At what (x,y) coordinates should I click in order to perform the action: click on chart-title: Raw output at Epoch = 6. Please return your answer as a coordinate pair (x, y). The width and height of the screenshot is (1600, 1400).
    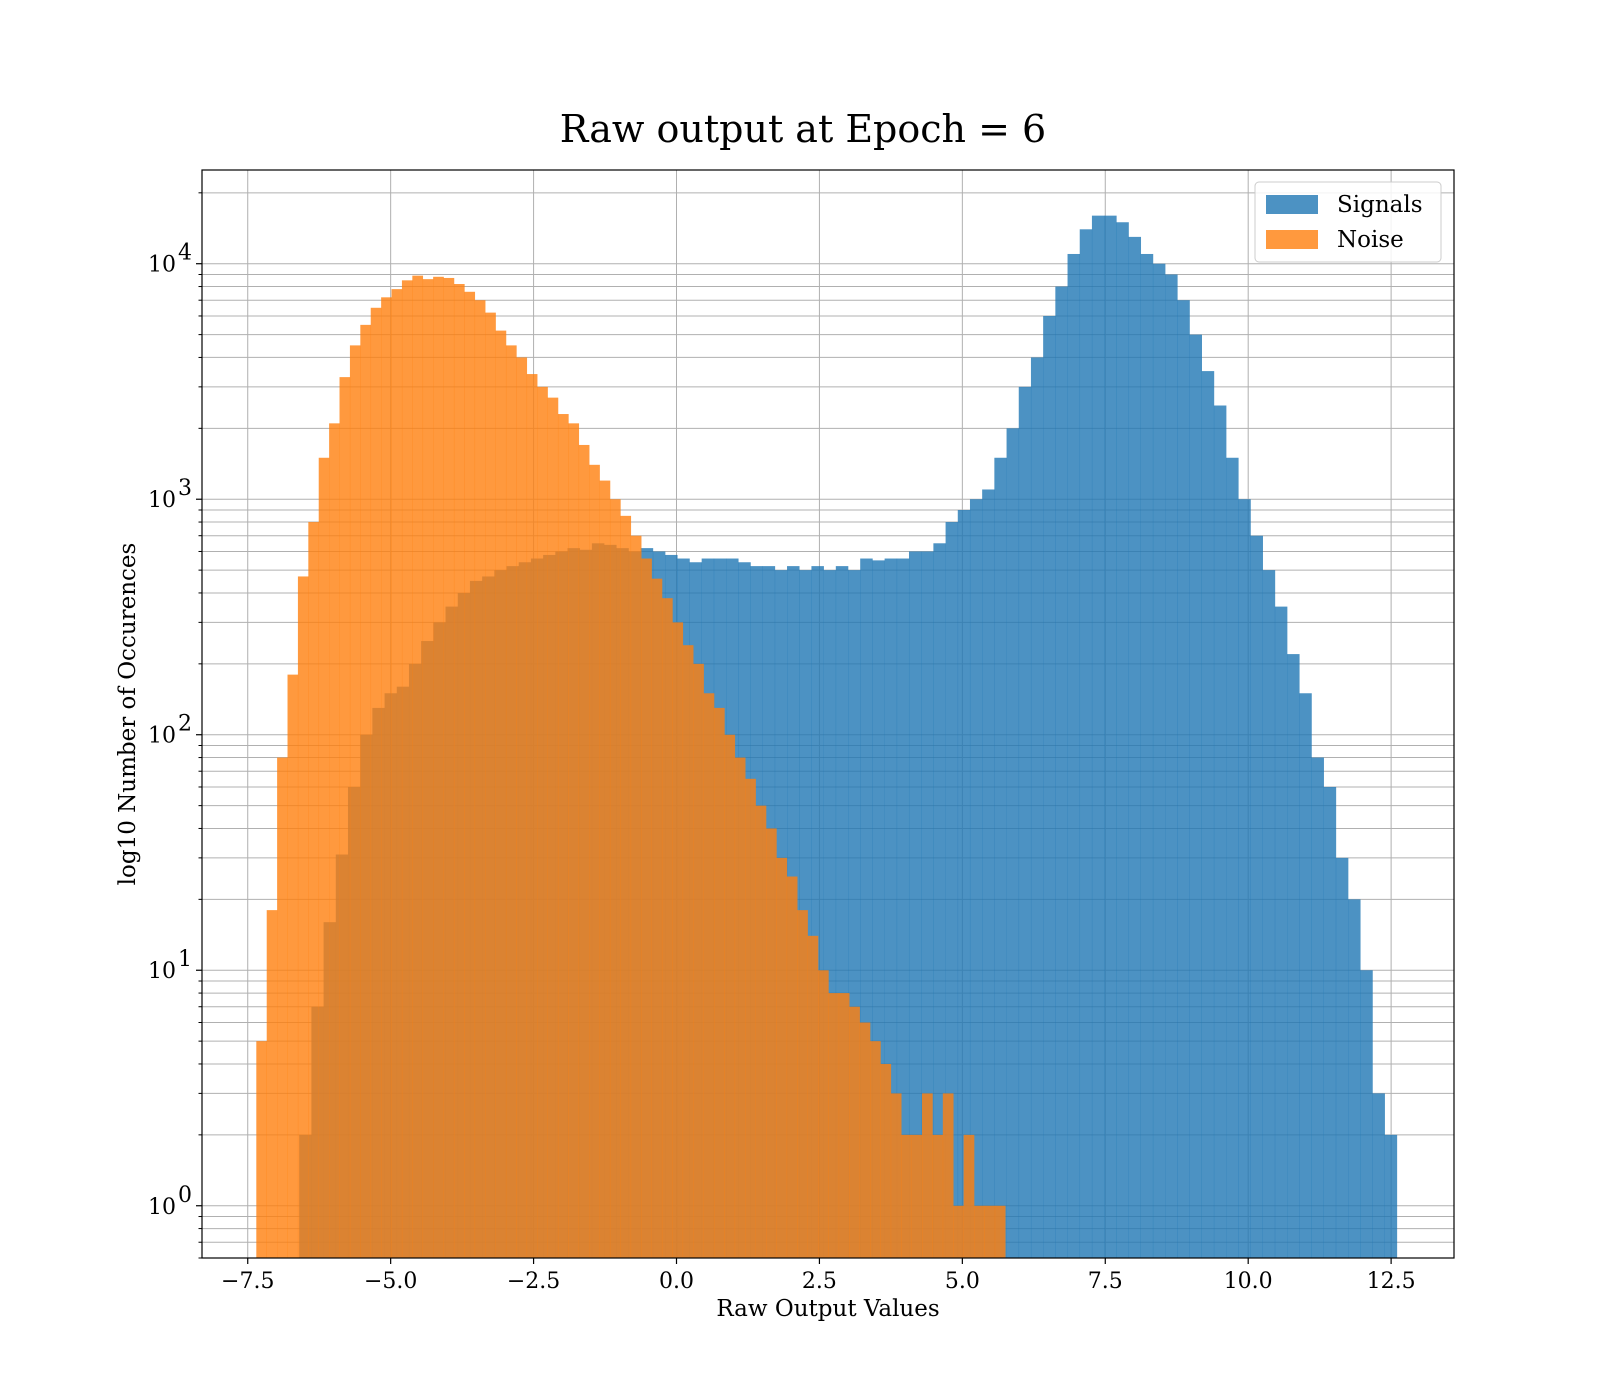
    Looking at the image, I should click on (803, 129).